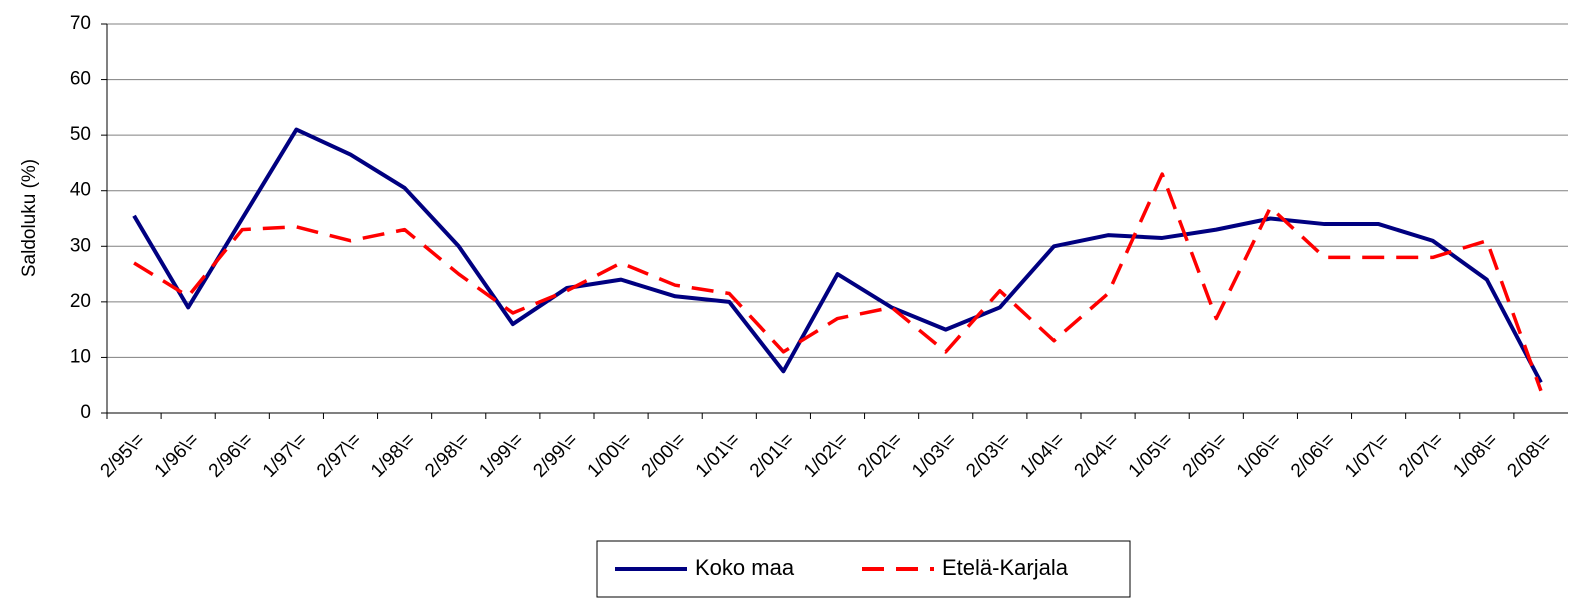 This screenshot has height=603, width=1585. I want to click on x-tick-label: 2/01\=, so click(772, 455).